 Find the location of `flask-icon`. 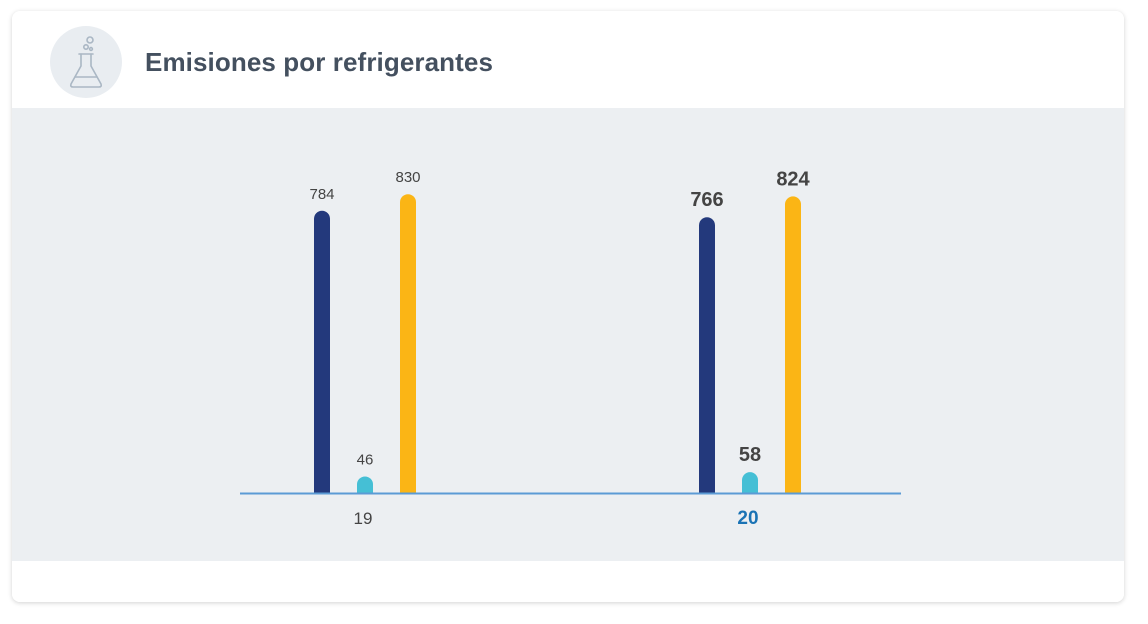

flask-icon is located at coordinates (86, 62).